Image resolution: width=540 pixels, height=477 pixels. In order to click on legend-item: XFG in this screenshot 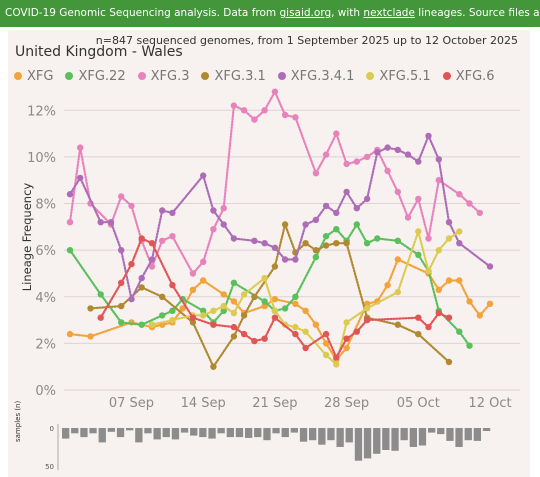, I will do `click(33, 76)`.